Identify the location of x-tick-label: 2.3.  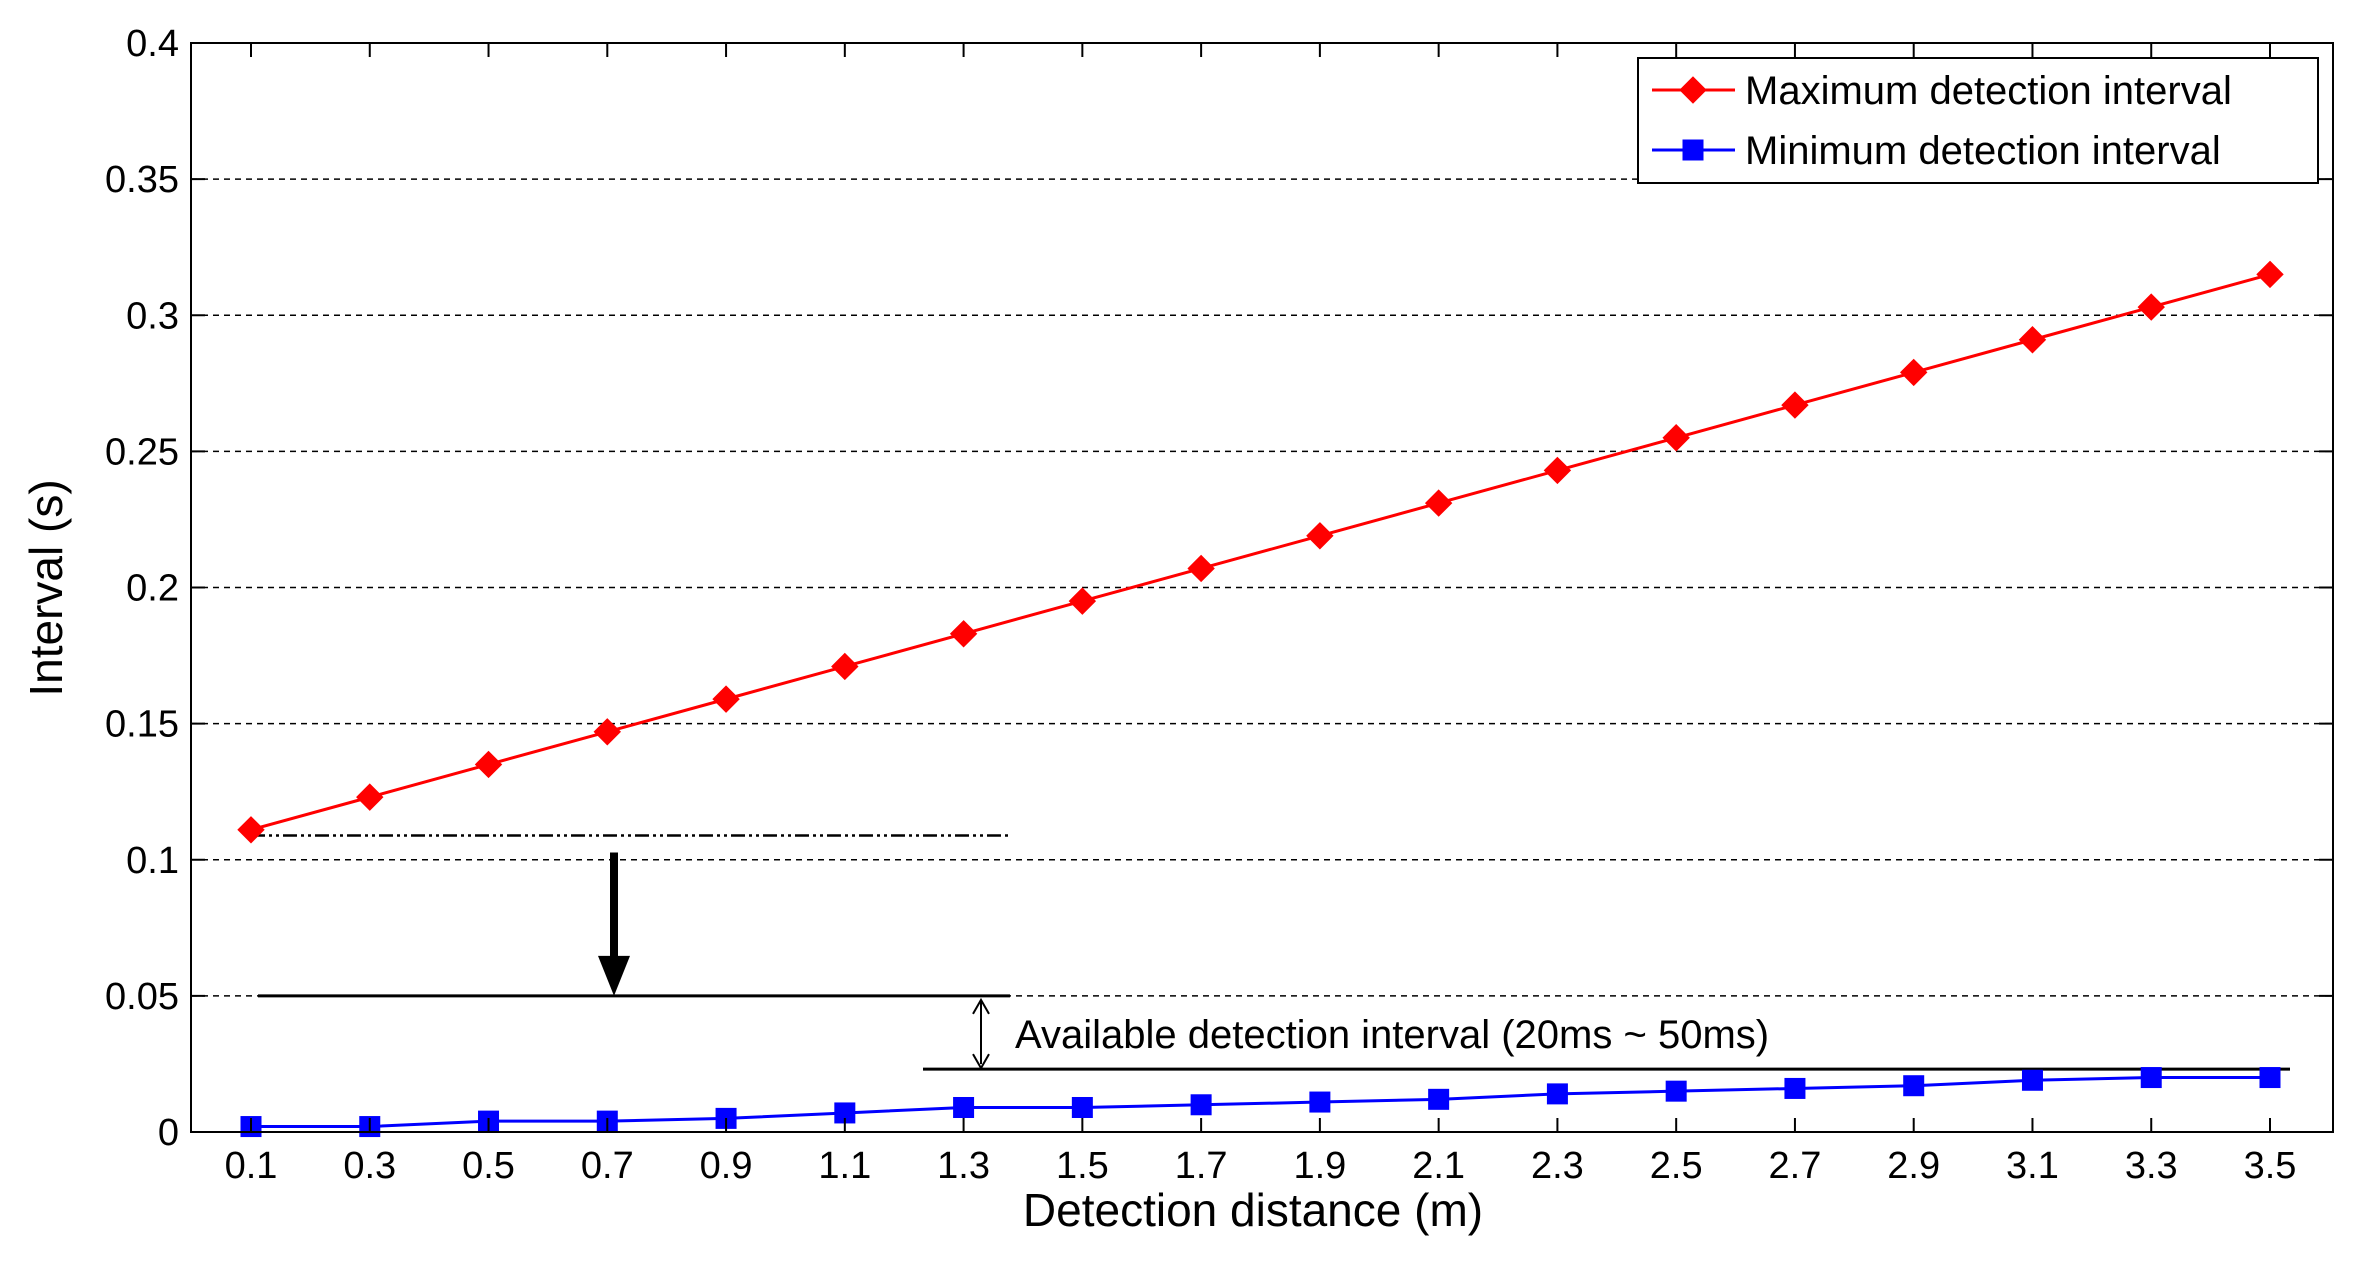
(1557, 1166).